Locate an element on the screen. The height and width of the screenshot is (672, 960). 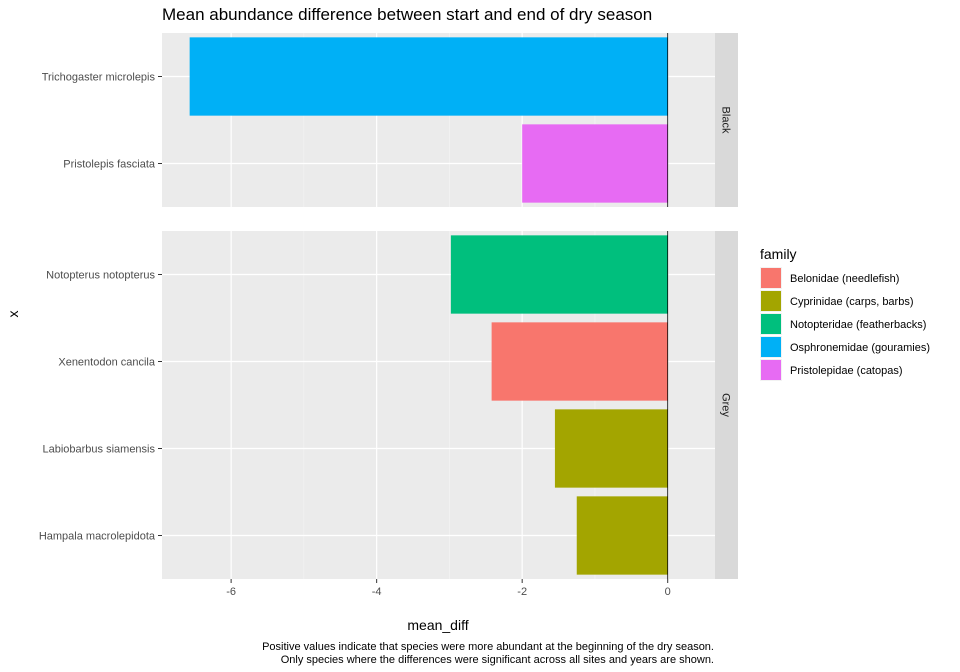
facet-strip-label: Black is located at coordinates (726, 120).